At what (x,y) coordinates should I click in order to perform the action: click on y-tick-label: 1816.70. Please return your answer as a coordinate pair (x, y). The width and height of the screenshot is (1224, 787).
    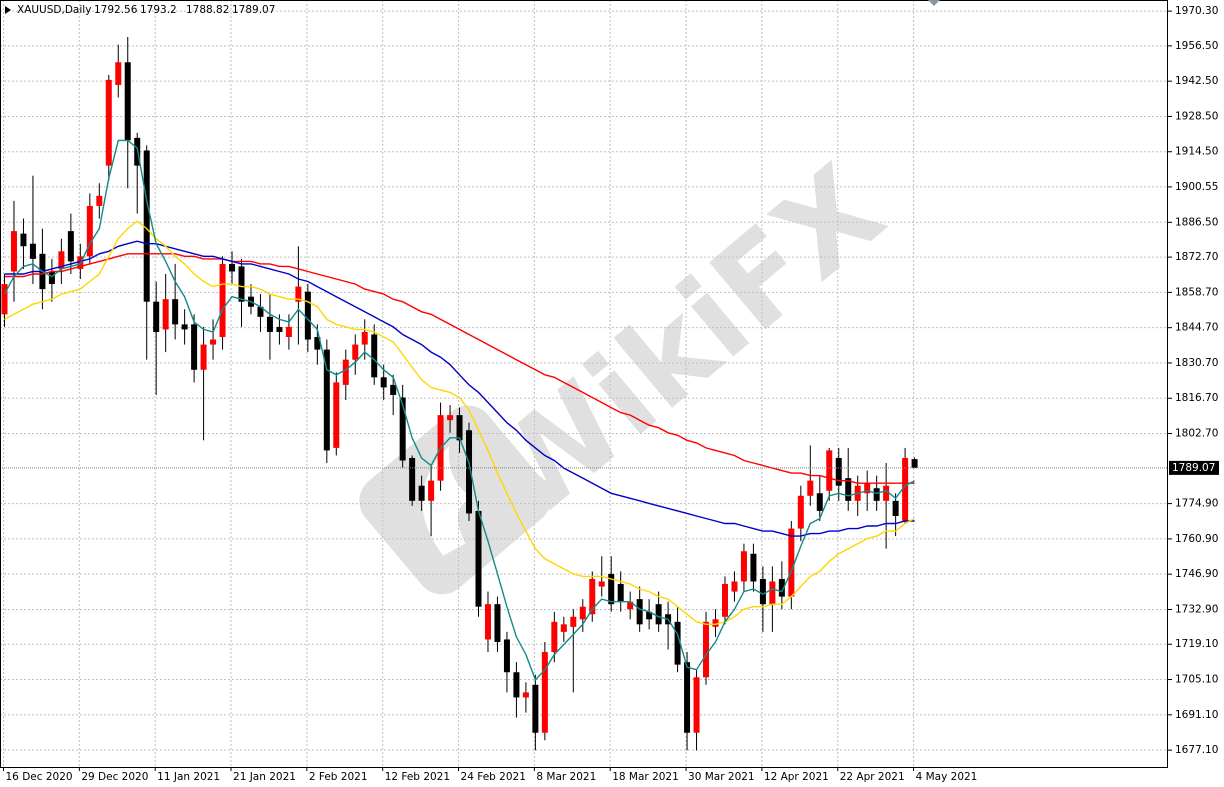
    Looking at the image, I should click on (1196, 398).